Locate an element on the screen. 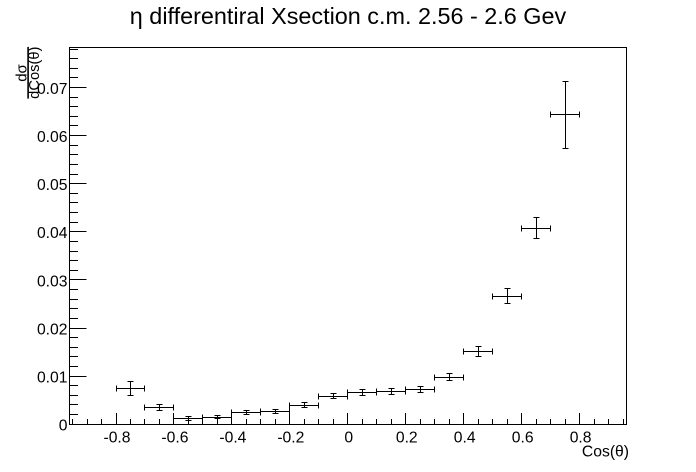  svg-text: 0.2 is located at coordinates (407, 437).